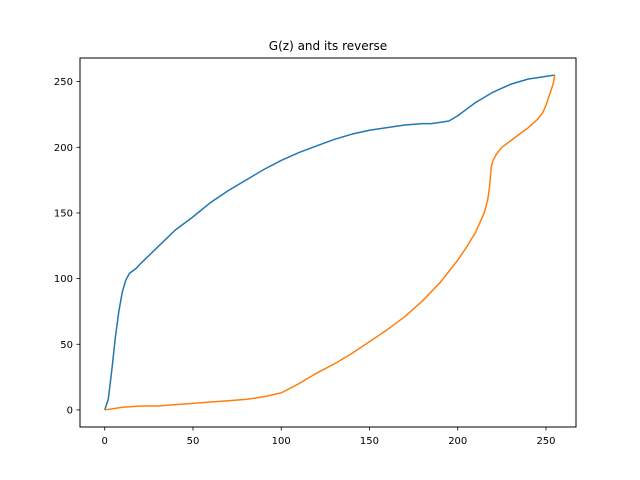 This screenshot has height=480, width=640. I want to click on x-tick-label: 0, so click(105, 441).